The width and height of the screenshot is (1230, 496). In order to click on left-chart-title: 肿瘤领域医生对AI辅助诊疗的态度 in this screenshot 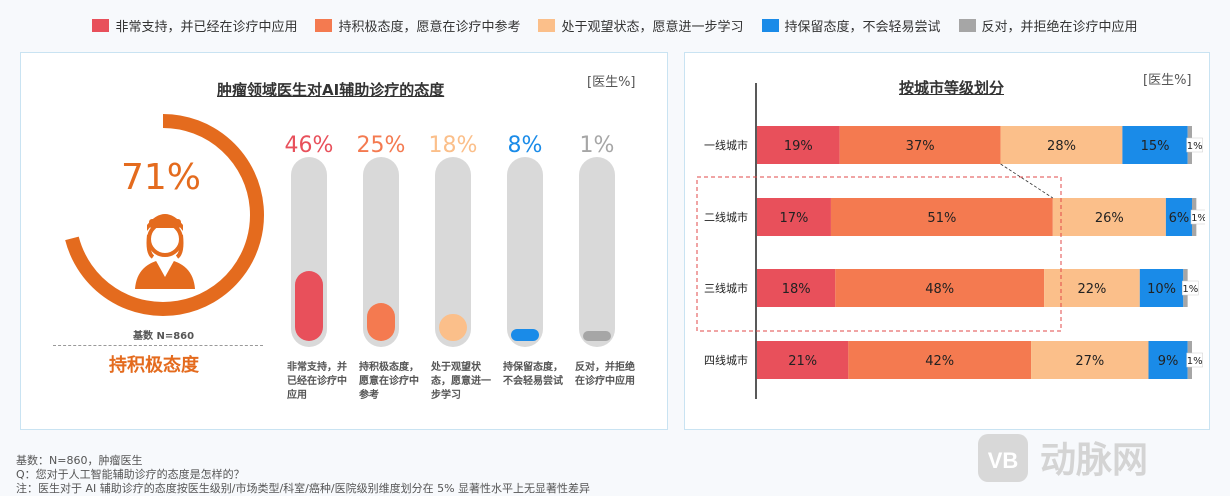, I will do `click(331, 90)`.